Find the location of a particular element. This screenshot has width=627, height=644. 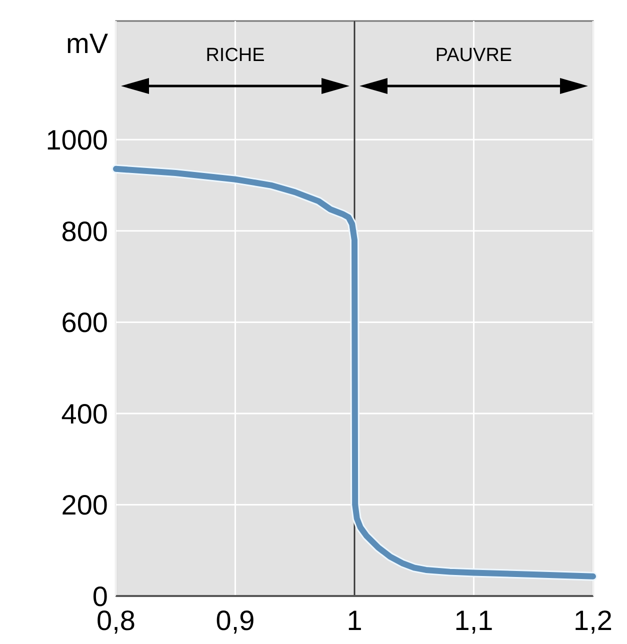

x-tick-label: 1 is located at coordinates (354, 620).